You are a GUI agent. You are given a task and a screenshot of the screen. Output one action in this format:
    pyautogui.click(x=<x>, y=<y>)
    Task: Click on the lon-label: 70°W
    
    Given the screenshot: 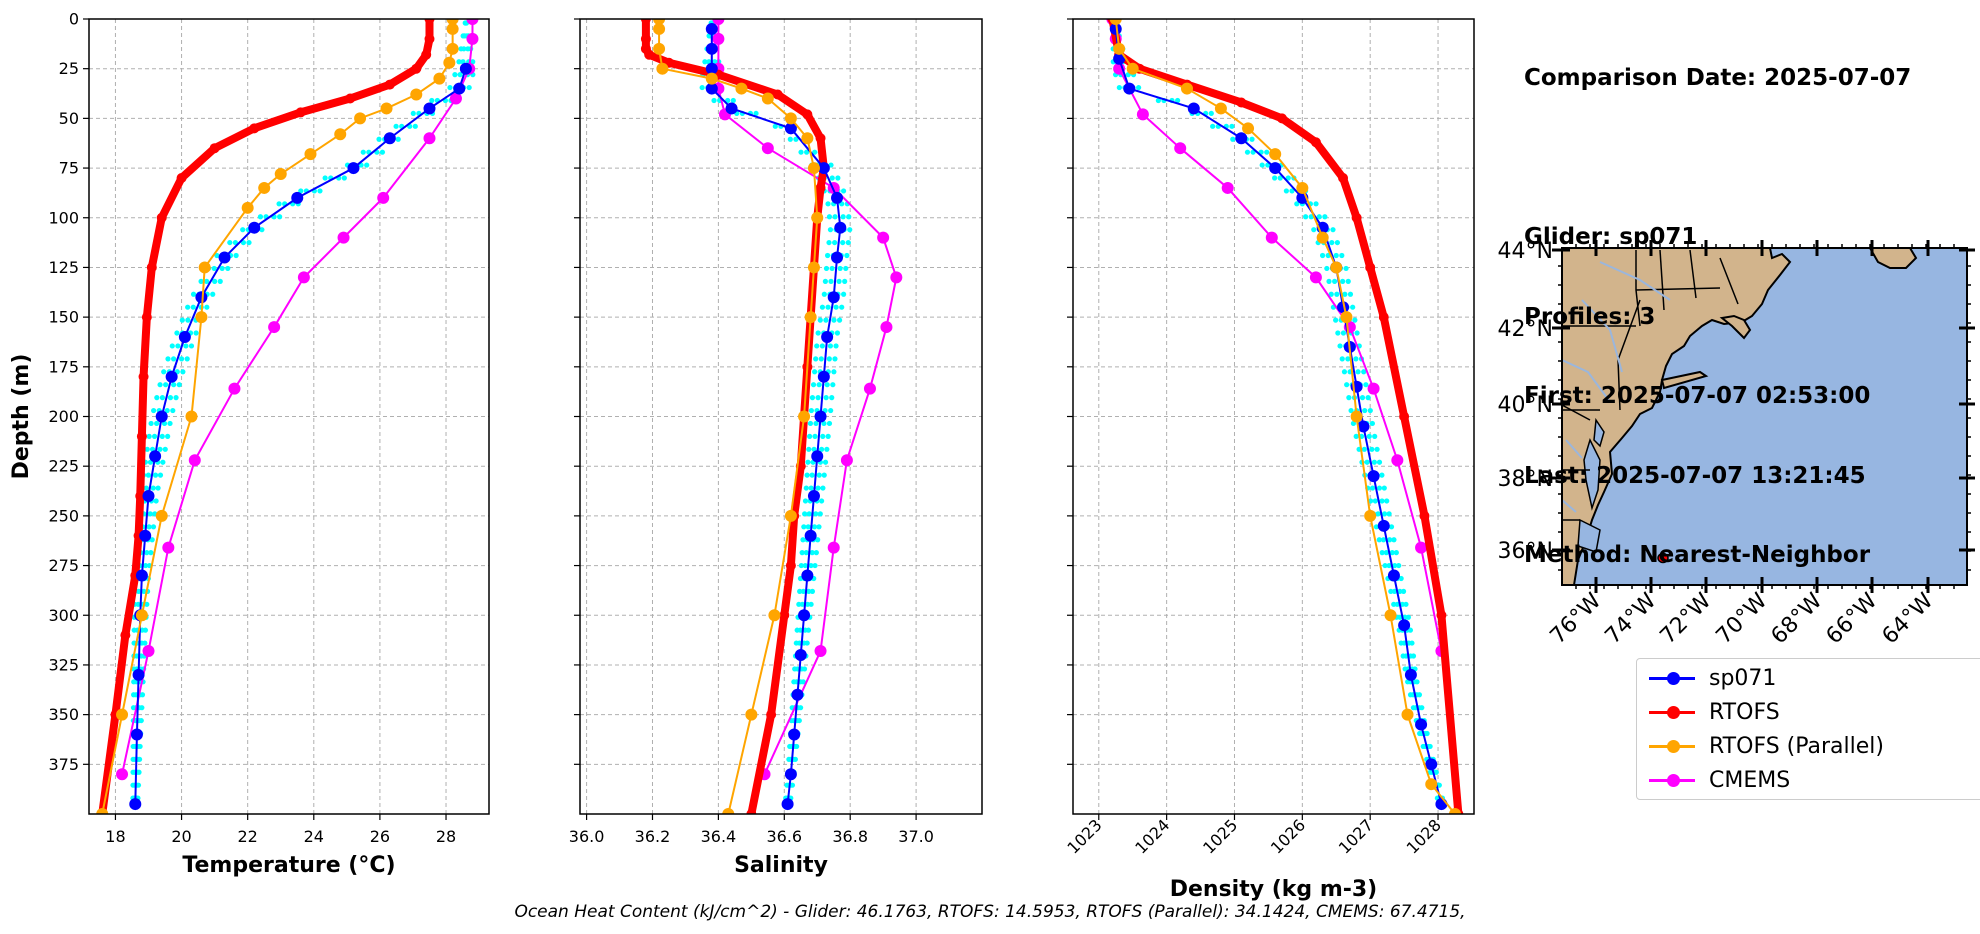 What is the action you would take?
    pyautogui.click(x=1742, y=618)
    